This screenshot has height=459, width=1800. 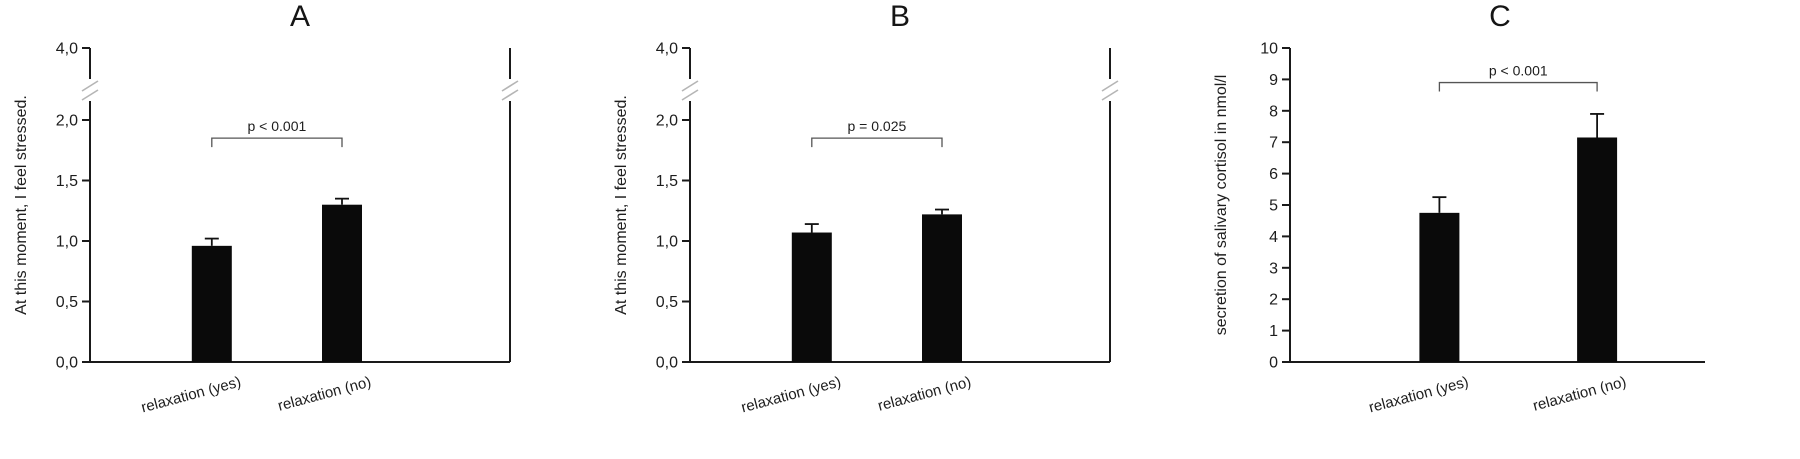 What do you see at coordinates (1273, 237) in the screenshot?
I see `y-tick-label: 4` at bounding box center [1273, 237].